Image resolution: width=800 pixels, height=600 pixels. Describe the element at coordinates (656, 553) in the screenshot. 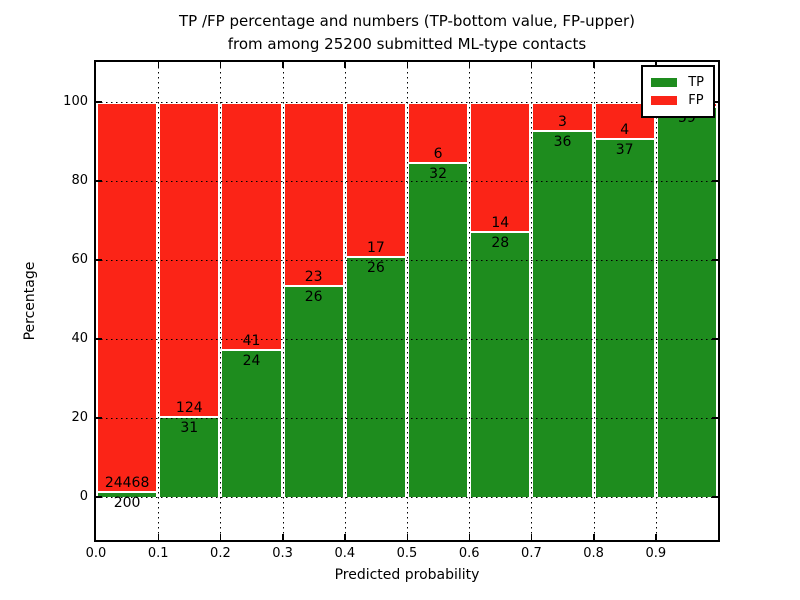

I see `x-tick-label: 0.9` at that location.